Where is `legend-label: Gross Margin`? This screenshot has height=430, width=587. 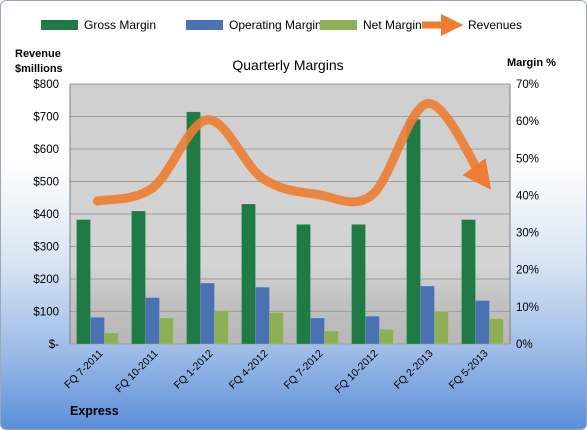
legend-label: Gross Margin is located at coordinates (120, 25).